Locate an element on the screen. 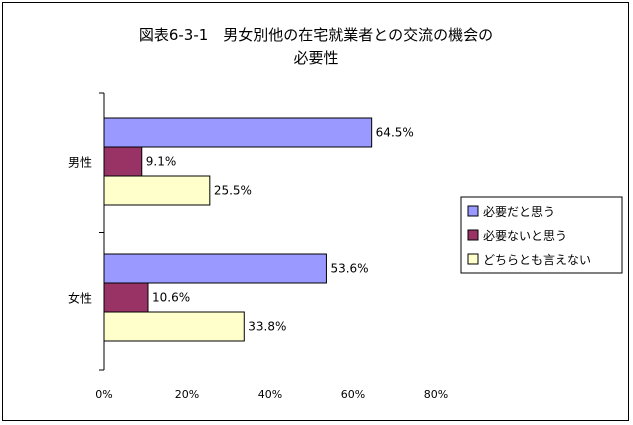 This screenshot has height=425, width=633. category-label: 女性 is located at coordinates (80, 298).